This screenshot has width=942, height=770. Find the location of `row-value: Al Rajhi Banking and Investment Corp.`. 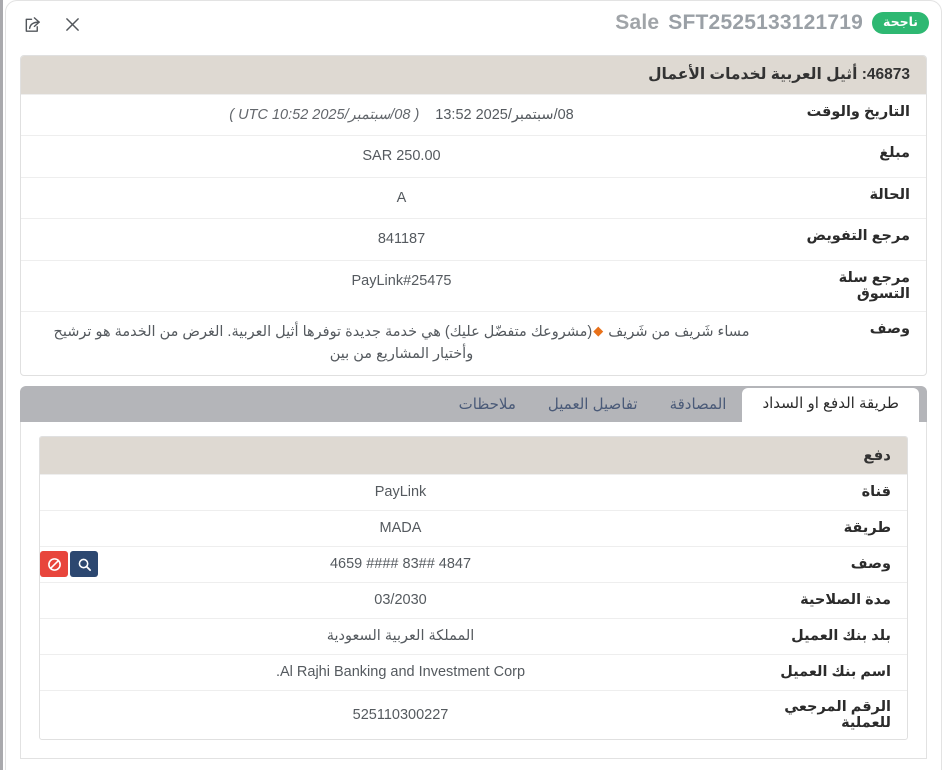

row-value: Al Rajhi Banking and Investment Corp. is located at coordinates (400, 672).